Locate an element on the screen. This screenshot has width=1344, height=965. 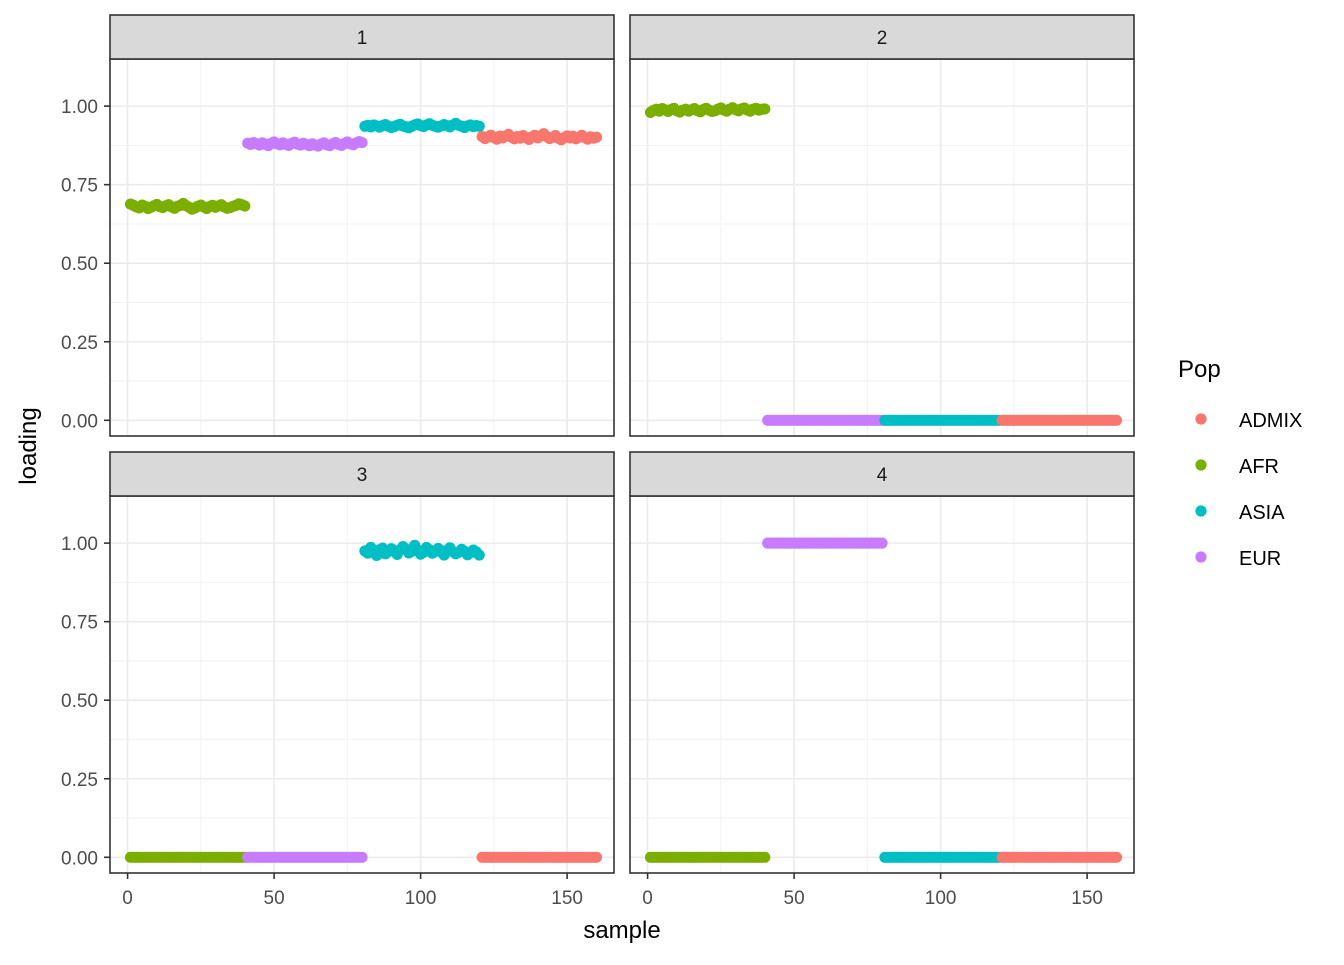
legend-label: ASIA is located at coordinates (1262, 513).